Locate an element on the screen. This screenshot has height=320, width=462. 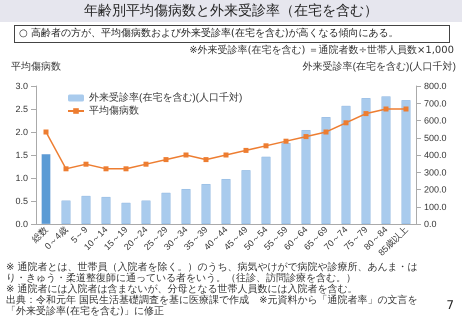
y2-tick-label: 800.0 is located at coordinates (435, 86).